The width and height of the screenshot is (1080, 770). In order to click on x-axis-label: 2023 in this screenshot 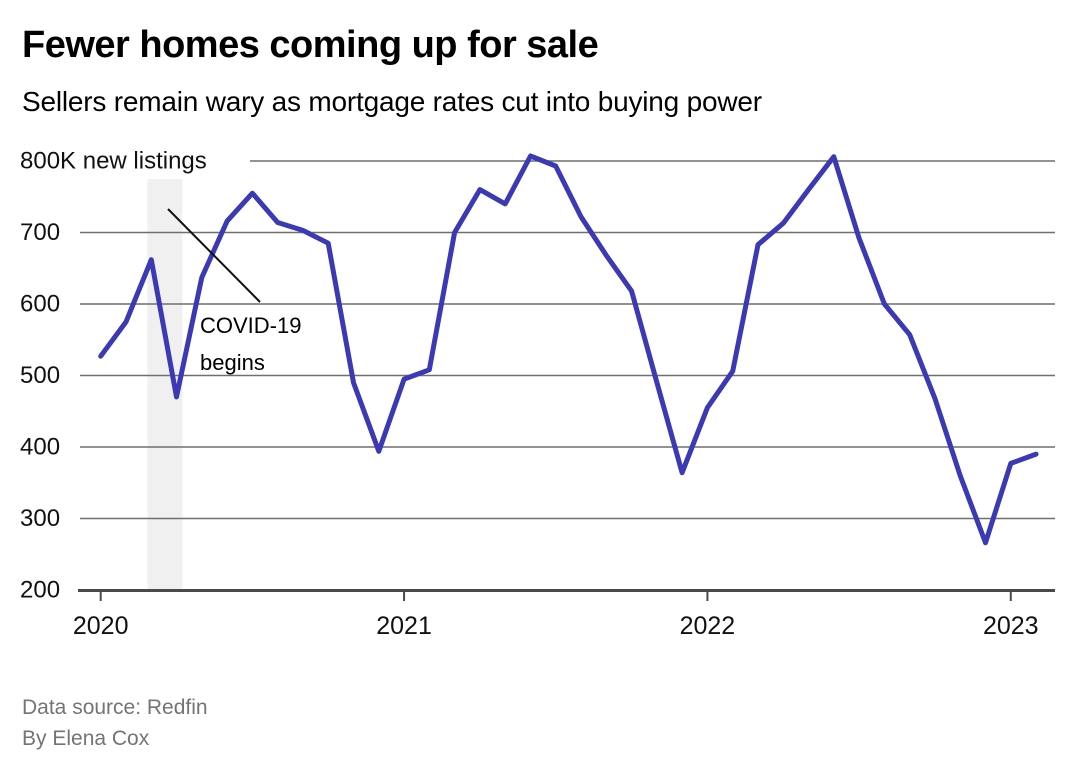, I will do `click(1011, 626)`.